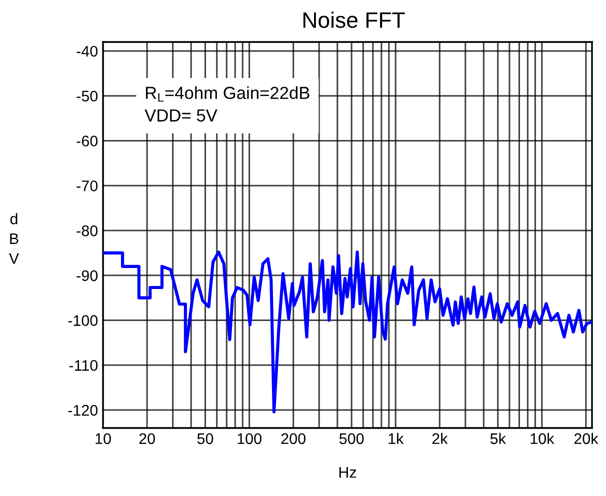 This screenshot has height=496, width=606. What do you see at coordinates (351, 438) in the screenshot?
I see `x-tick-label: 500` at bounding box center [351, 438].